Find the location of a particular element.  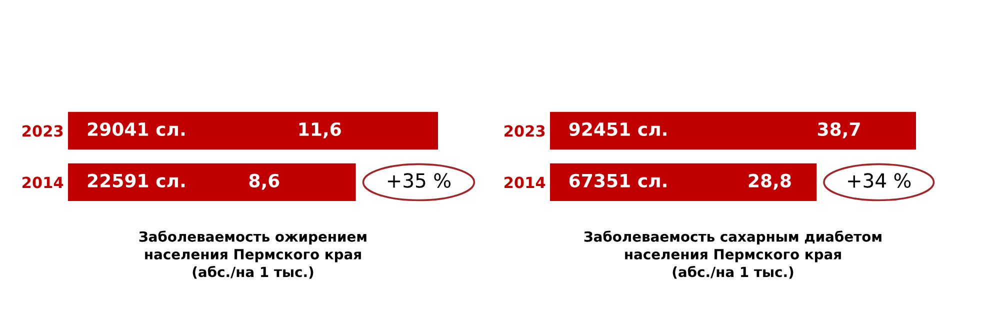

data-label: 29041 сл. is located at coordinates (136, 129).